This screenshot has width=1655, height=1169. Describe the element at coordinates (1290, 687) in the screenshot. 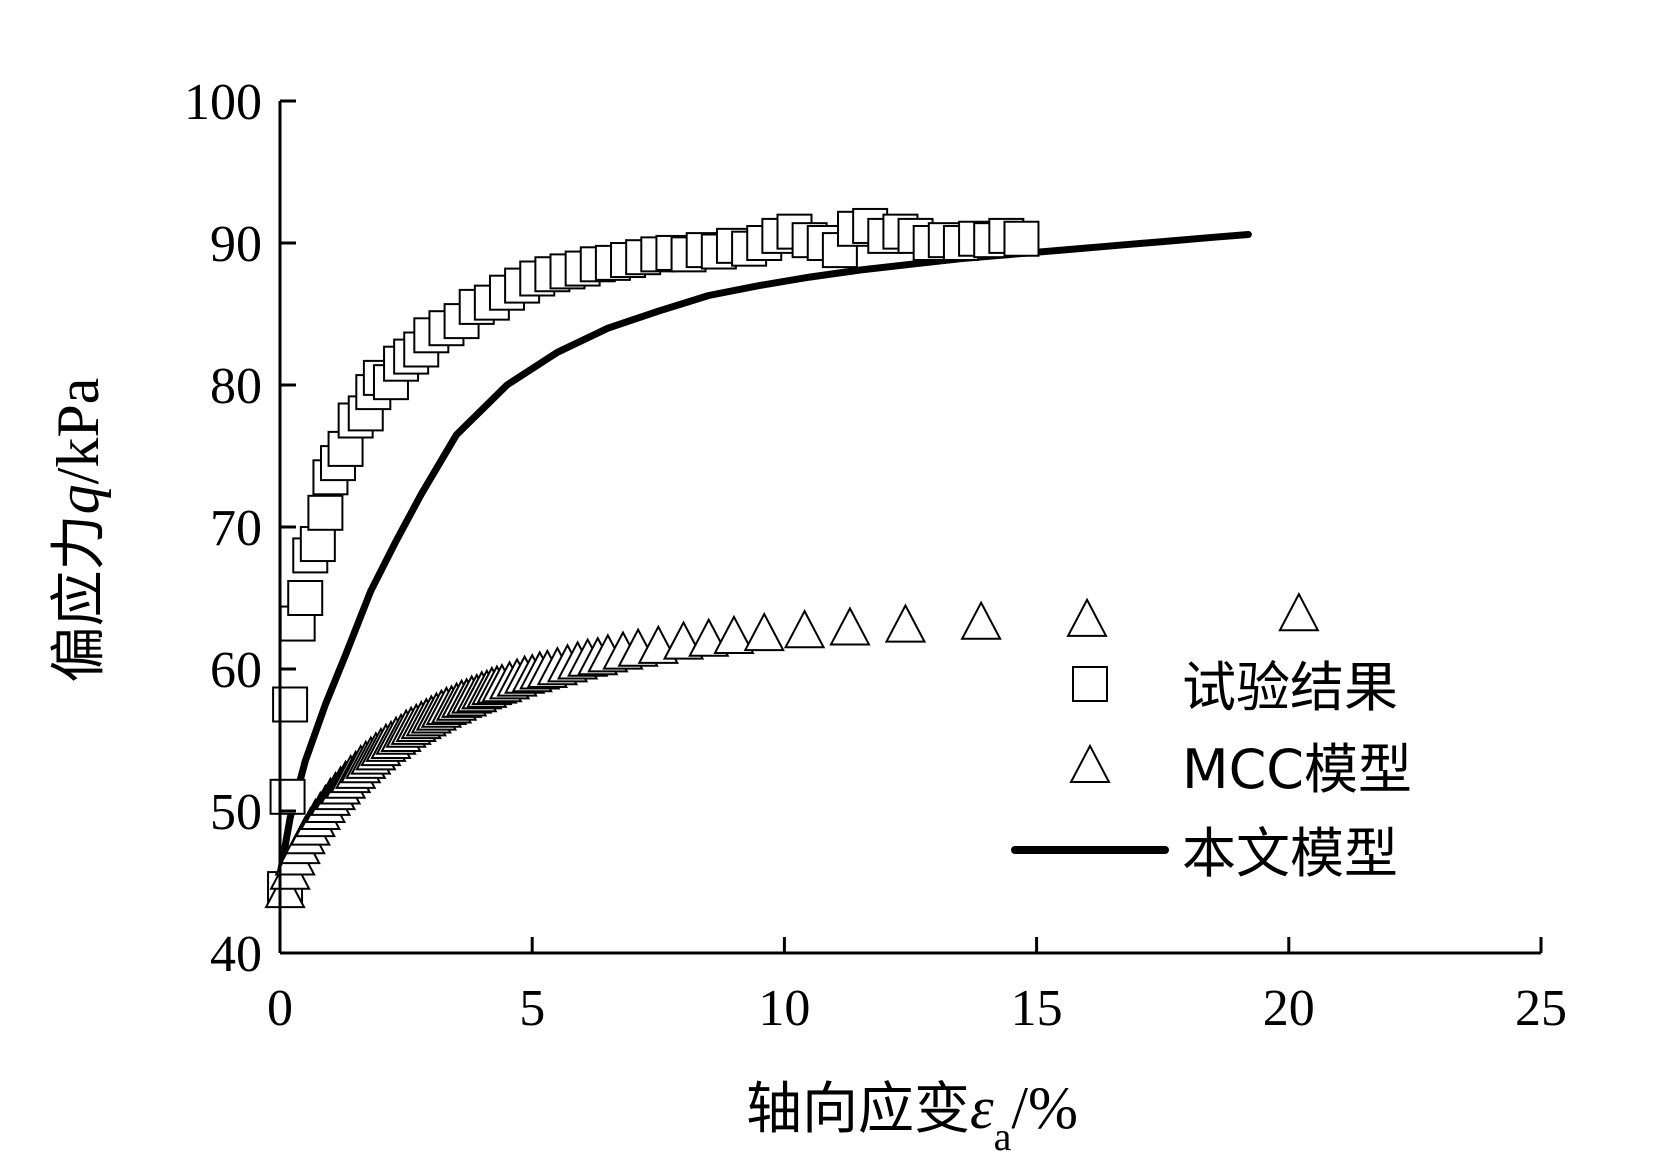

I see `legend-label: 试验结果` at that location.